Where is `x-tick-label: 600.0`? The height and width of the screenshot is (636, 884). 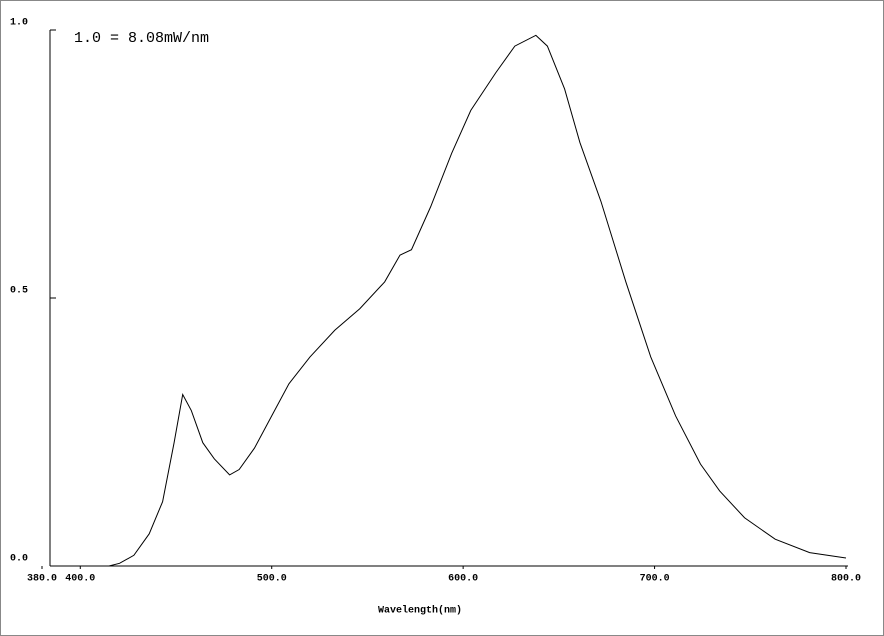 x-tick-label: 600.0 is located at coordinates (463, 579).